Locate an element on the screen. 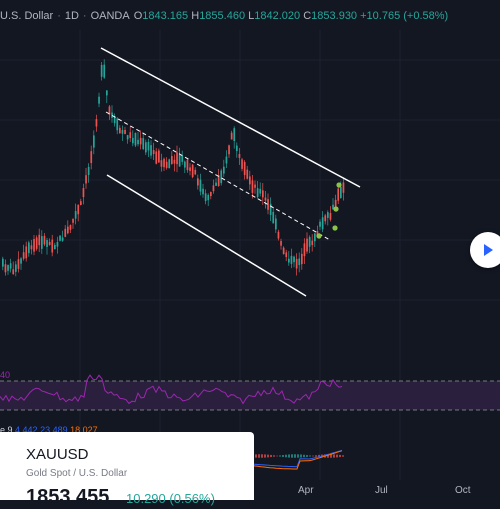 This screenshot has width=500, height=509. symbol-name: U.S. Dollar is located at coordinates (27, 16).